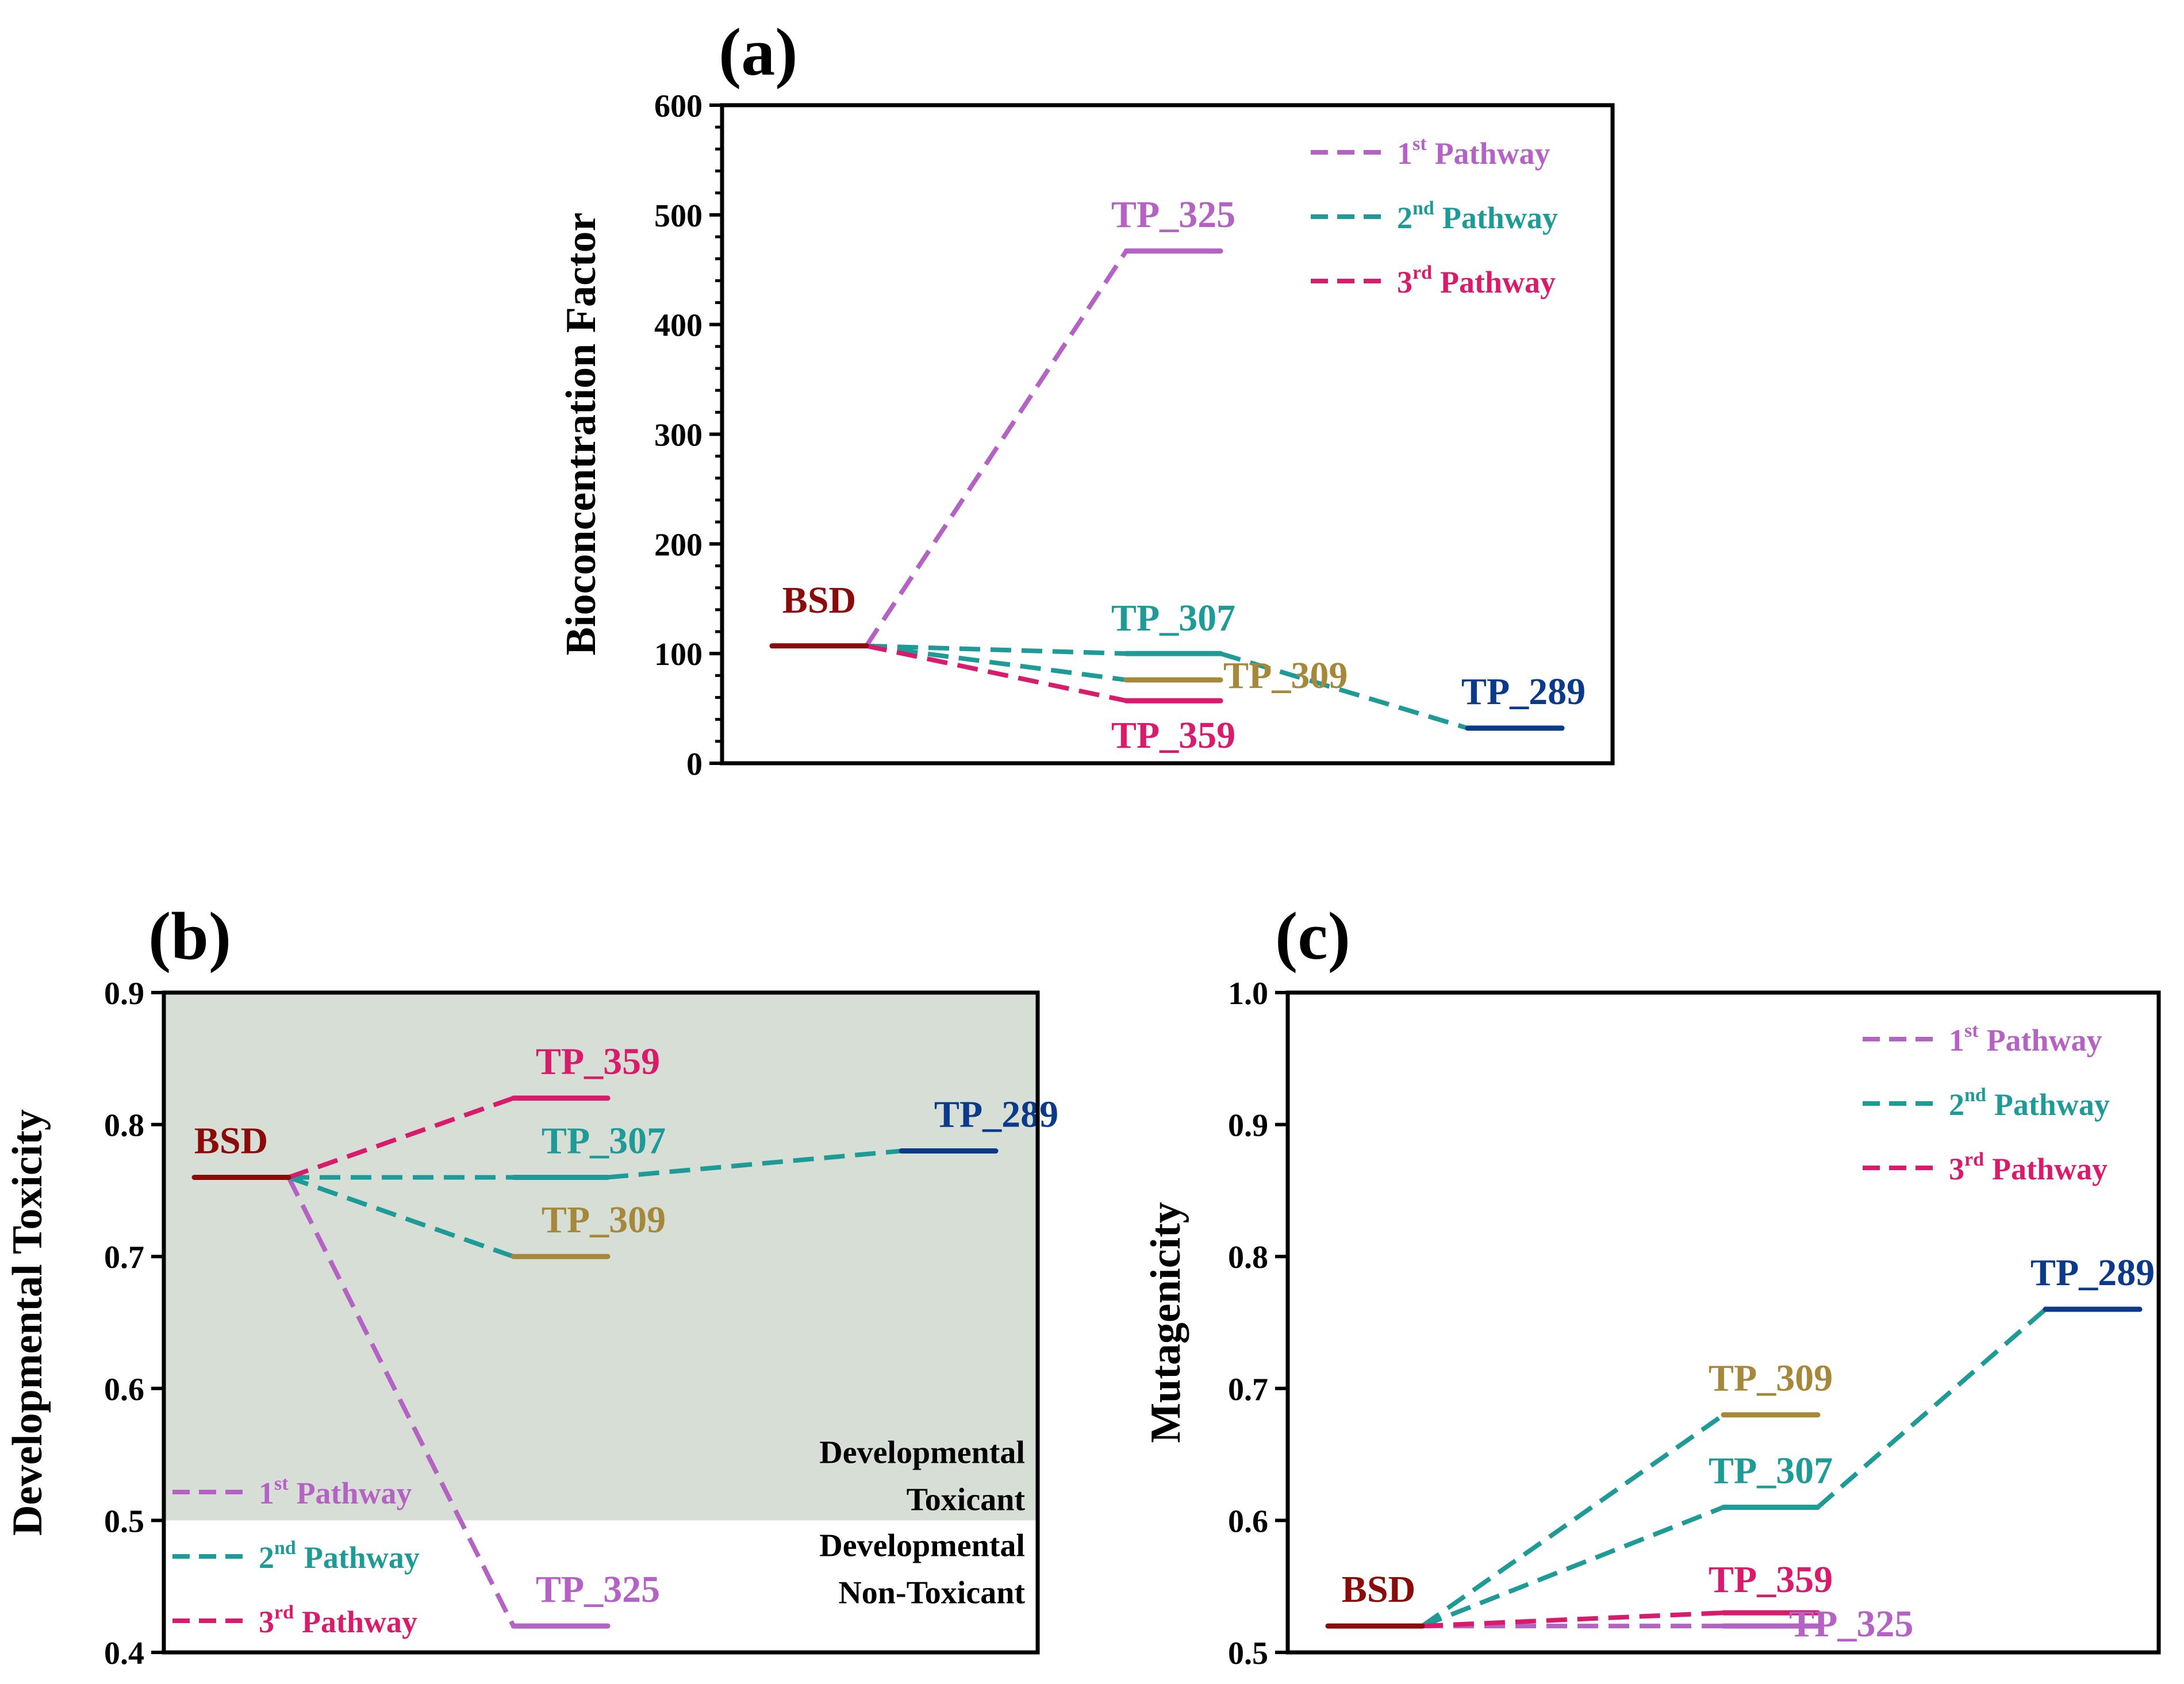 The width and height of the screenshot is (2184, 1684). I want to click on y-tick-label: 500, so click(679, 216).